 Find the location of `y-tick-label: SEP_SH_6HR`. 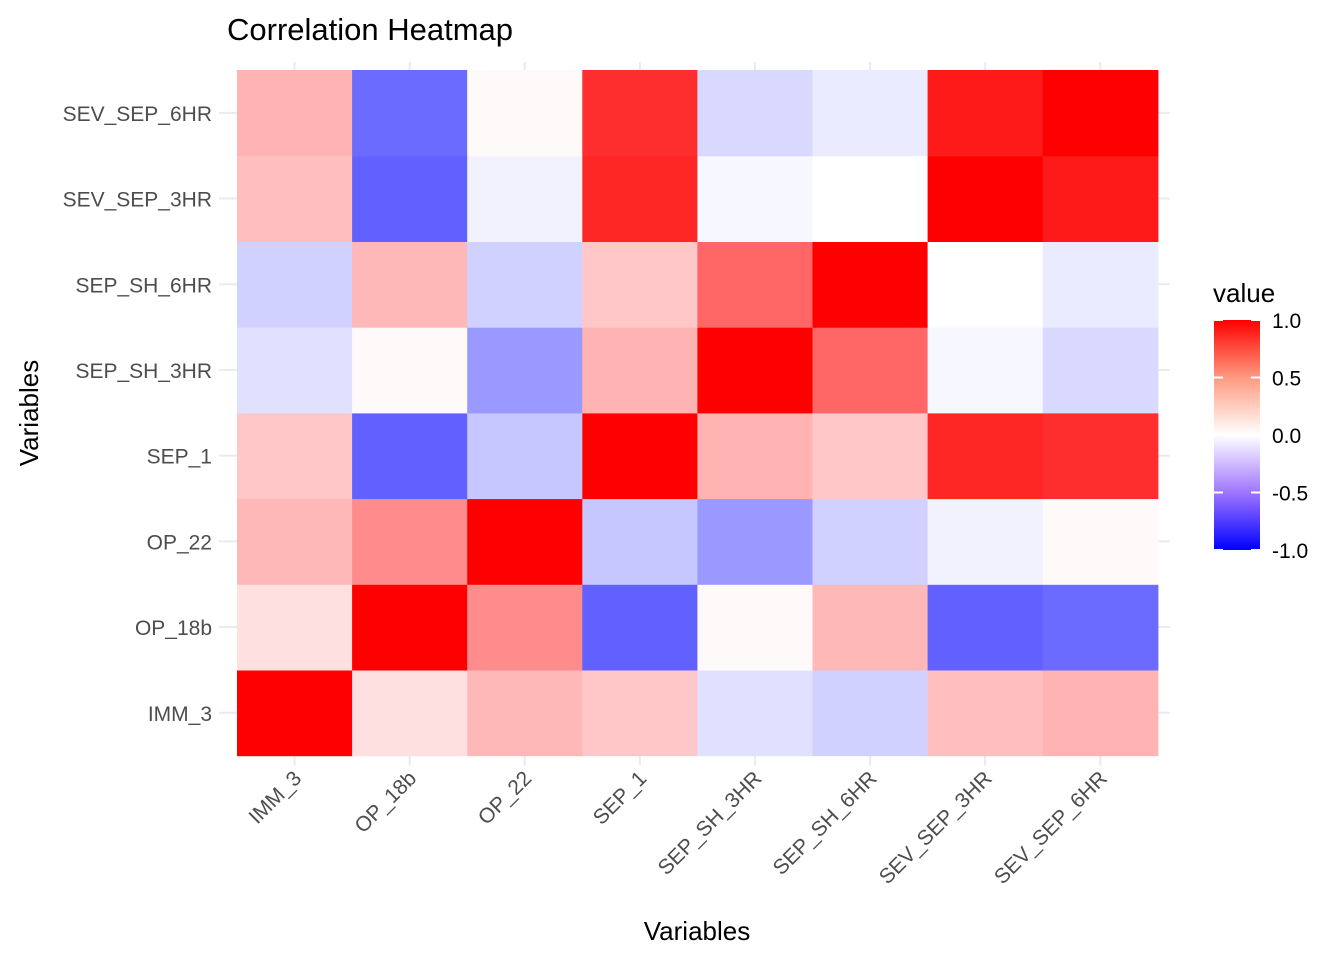

y-tick-label: SEP_SH_6HR is located at coordinates (143, 285).